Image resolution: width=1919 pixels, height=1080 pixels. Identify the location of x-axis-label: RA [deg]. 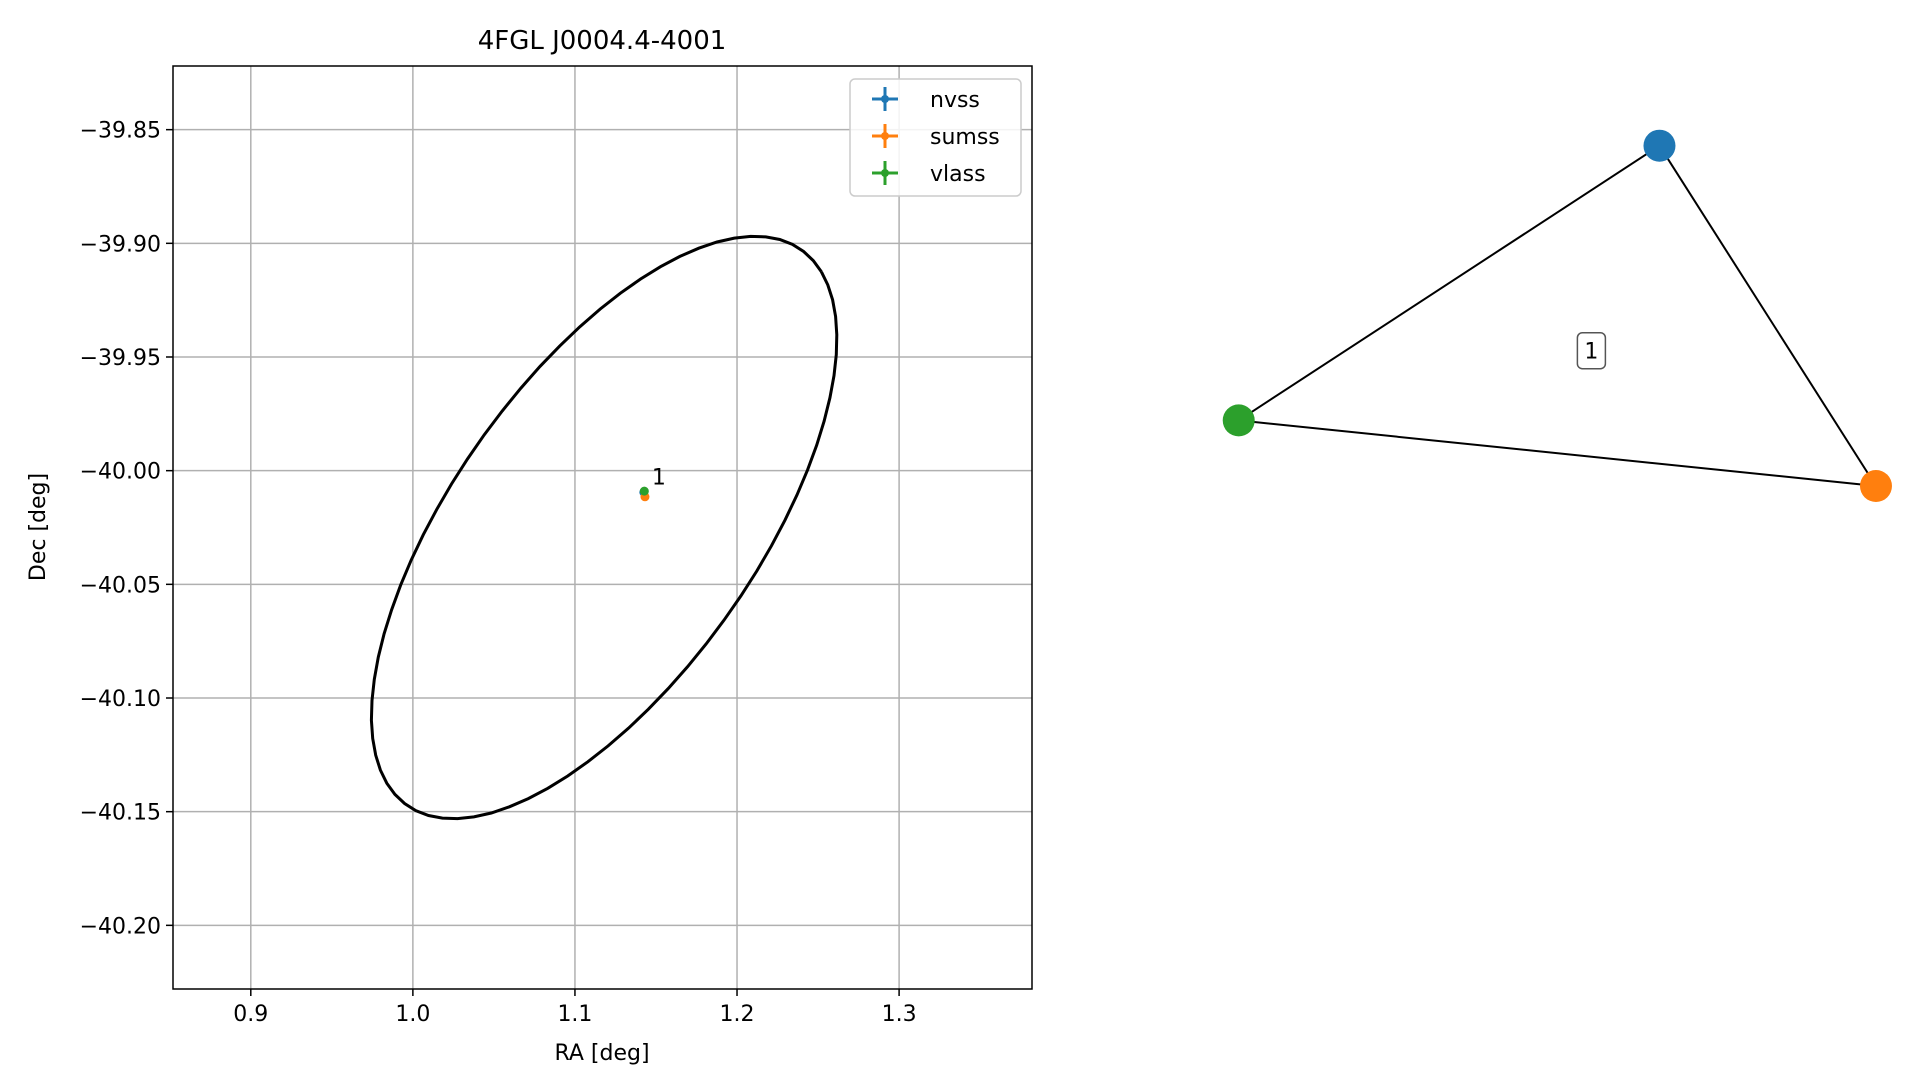
(601, 1053).